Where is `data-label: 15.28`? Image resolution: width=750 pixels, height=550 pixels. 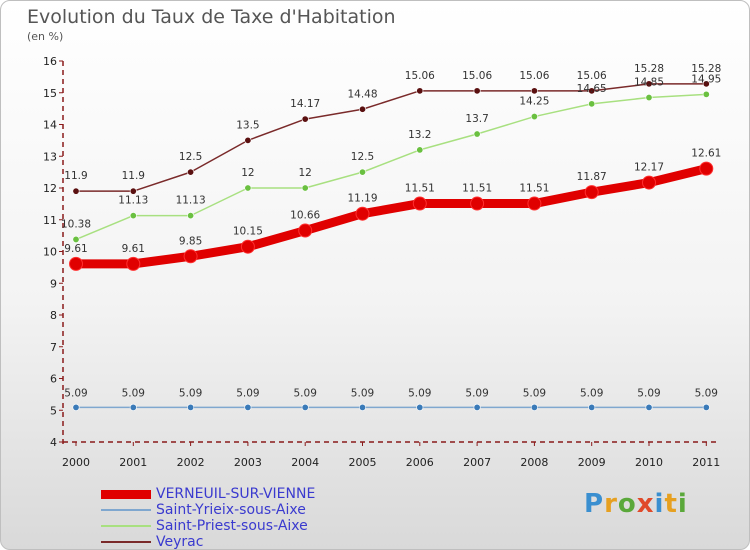
data-label: 15.28 is located at coordinates (649, 69).